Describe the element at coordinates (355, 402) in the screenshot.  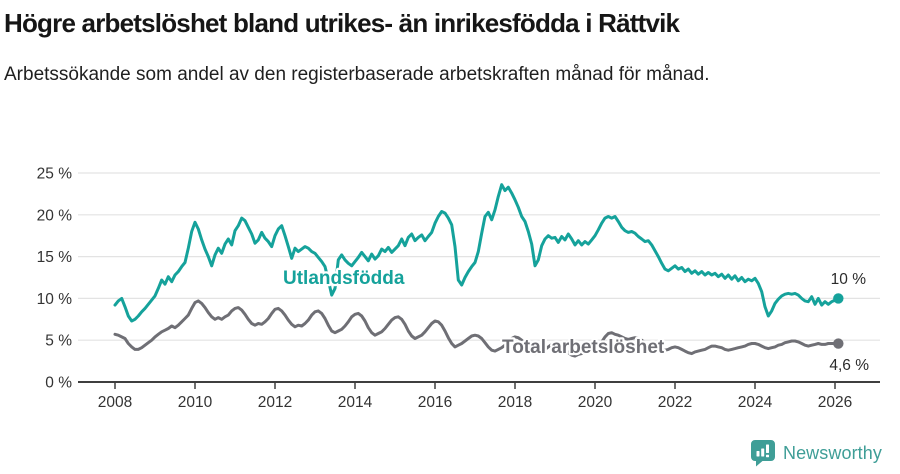
I see `x-tick-label: 2014` at that location.